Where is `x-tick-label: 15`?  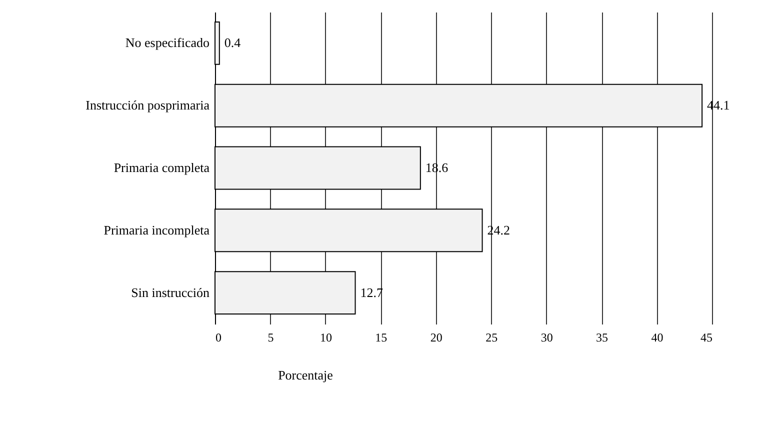 x-tick-label: 15 is located at coordinates (381, 337).